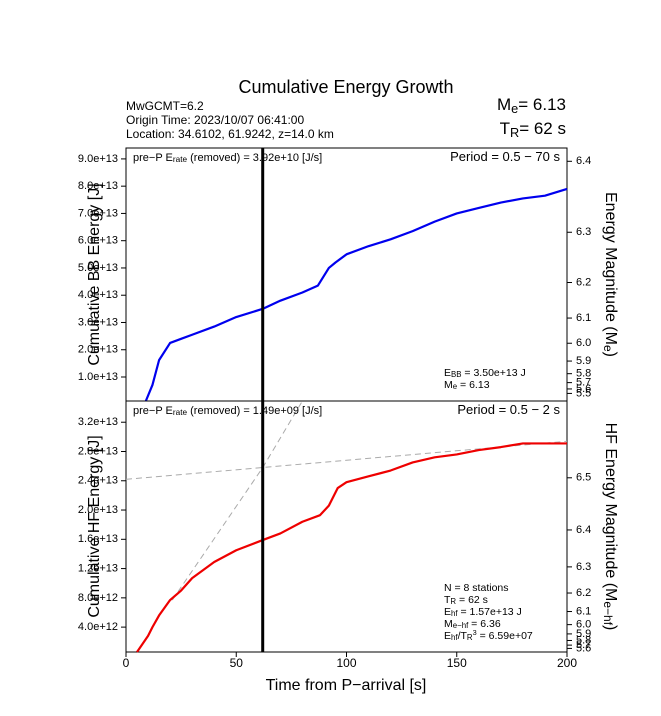 This screenshot has height=716, width=661. I want to click on period-annotation-part: Period = 0.5 − 70 s, so click(505, 156).